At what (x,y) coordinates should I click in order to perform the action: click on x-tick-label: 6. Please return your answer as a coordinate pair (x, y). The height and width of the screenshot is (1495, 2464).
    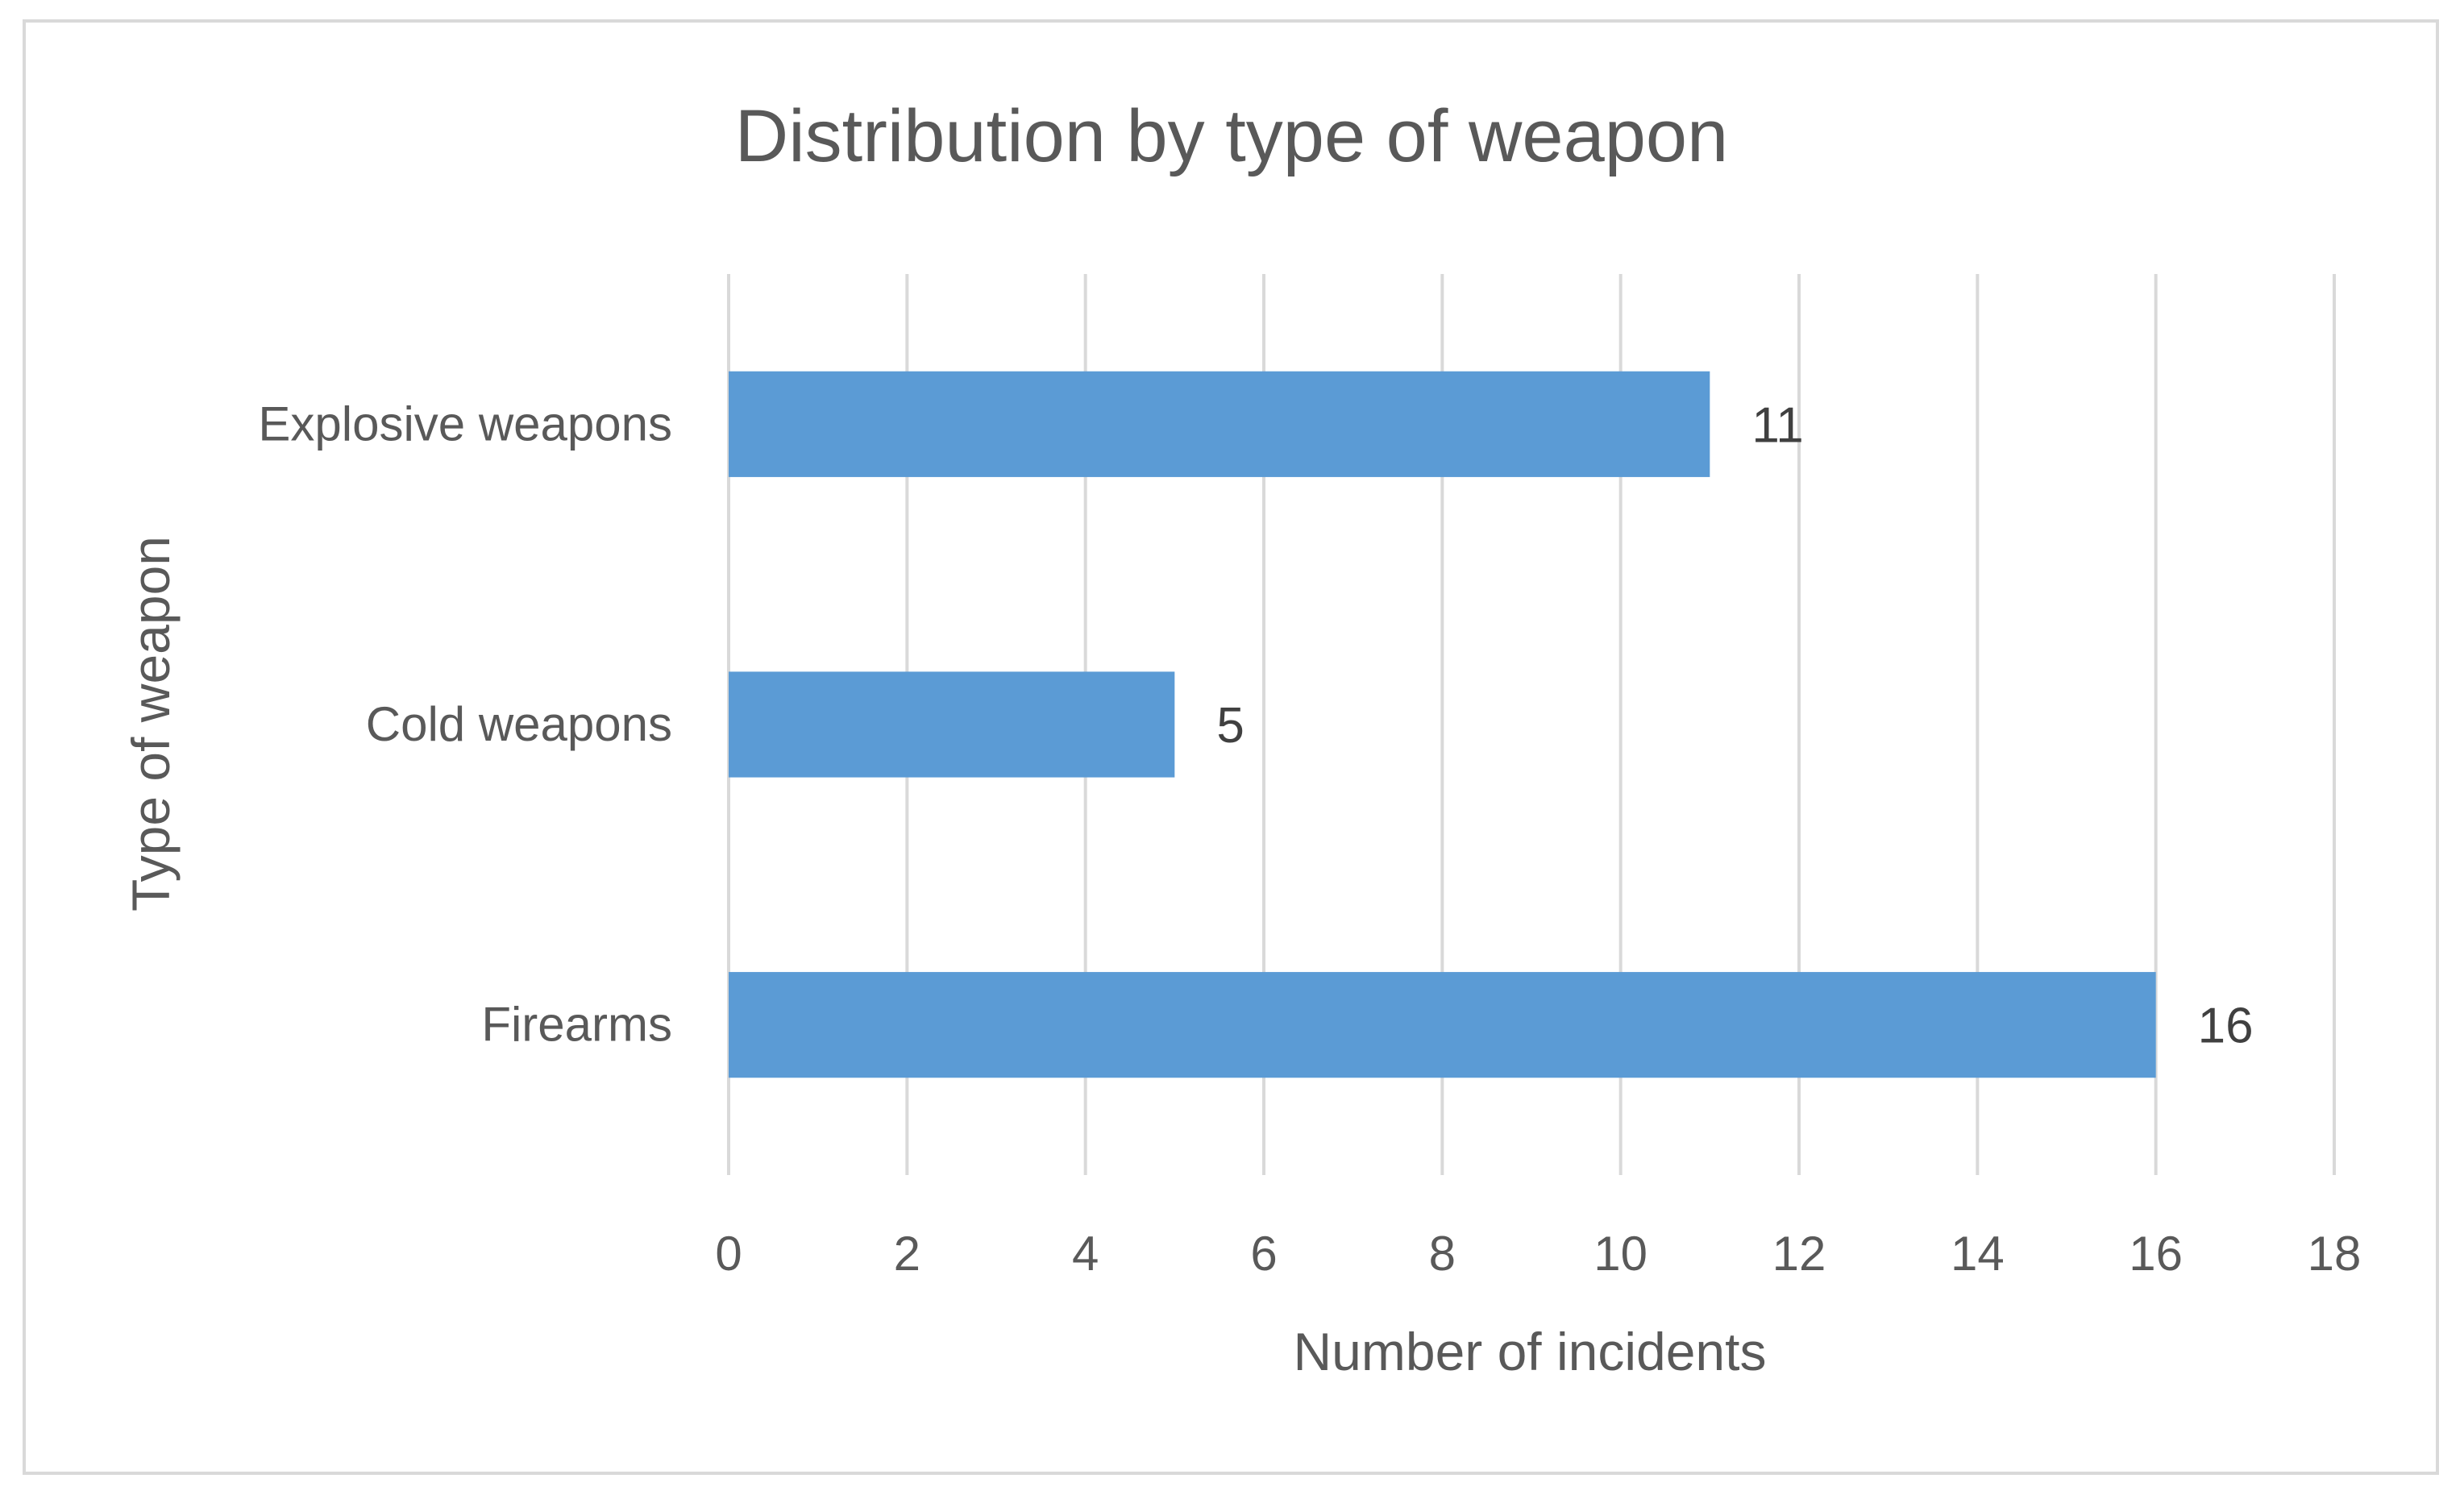
    Looking at the image, I should click on (1263, 1254).